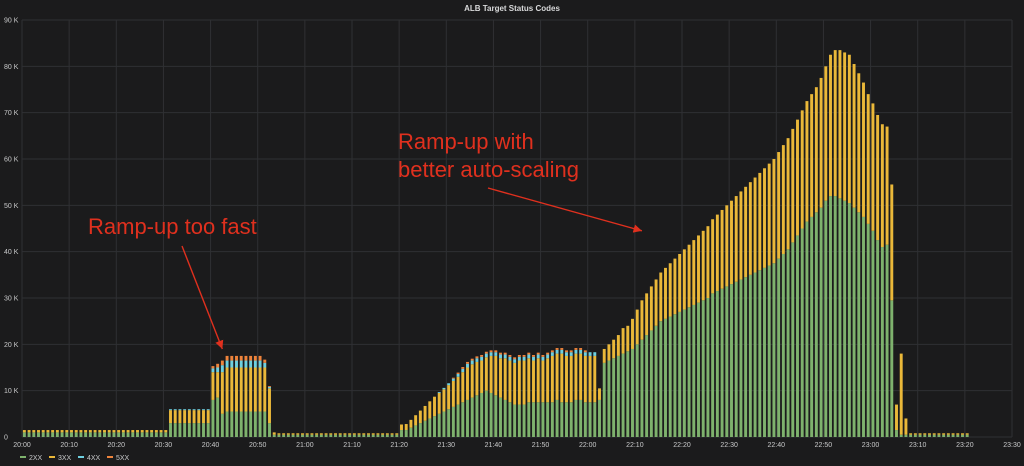 This screenshot has width=1024, height=466. I want to click on x-tick-label: 20:30, so click(164, 445).